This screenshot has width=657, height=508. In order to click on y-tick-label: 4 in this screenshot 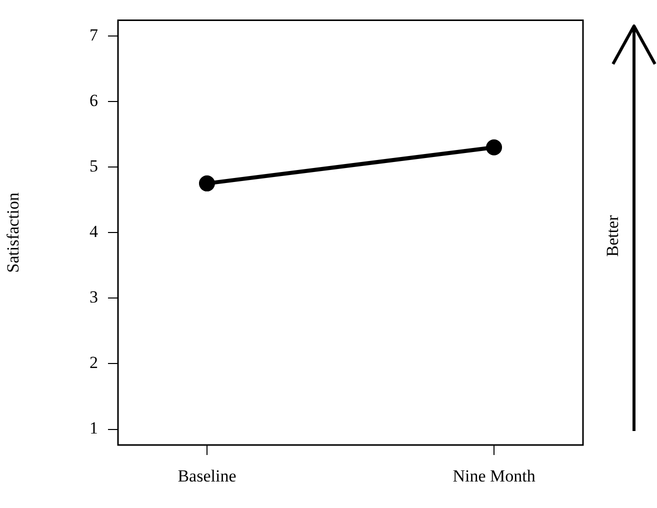, I will do `click(94, 232)`.